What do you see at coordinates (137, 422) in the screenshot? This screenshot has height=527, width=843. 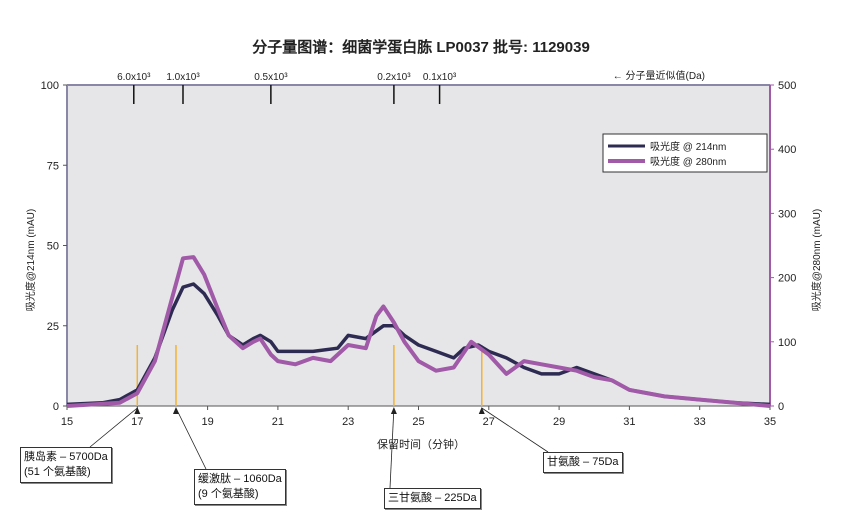 I see `x-tick-label: 17` at bounding box center [137, 422].